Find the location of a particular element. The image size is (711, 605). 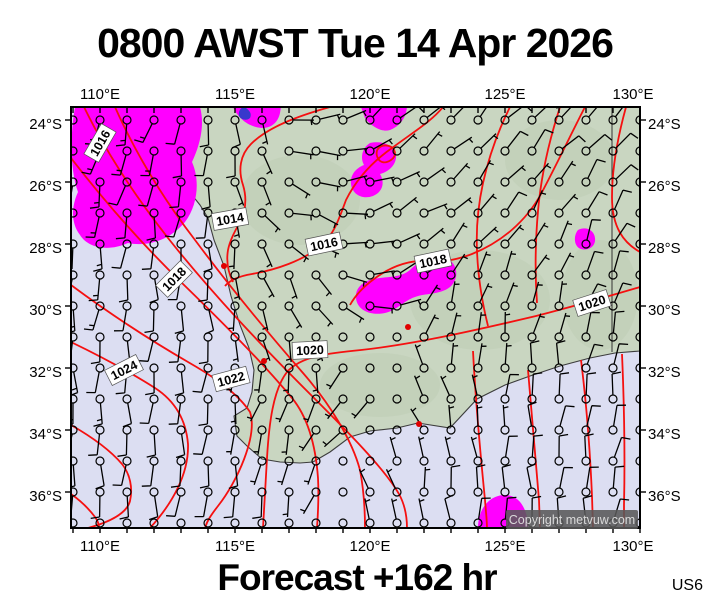

latitude-label-right: 26°S is located at coordinates (664, 186).